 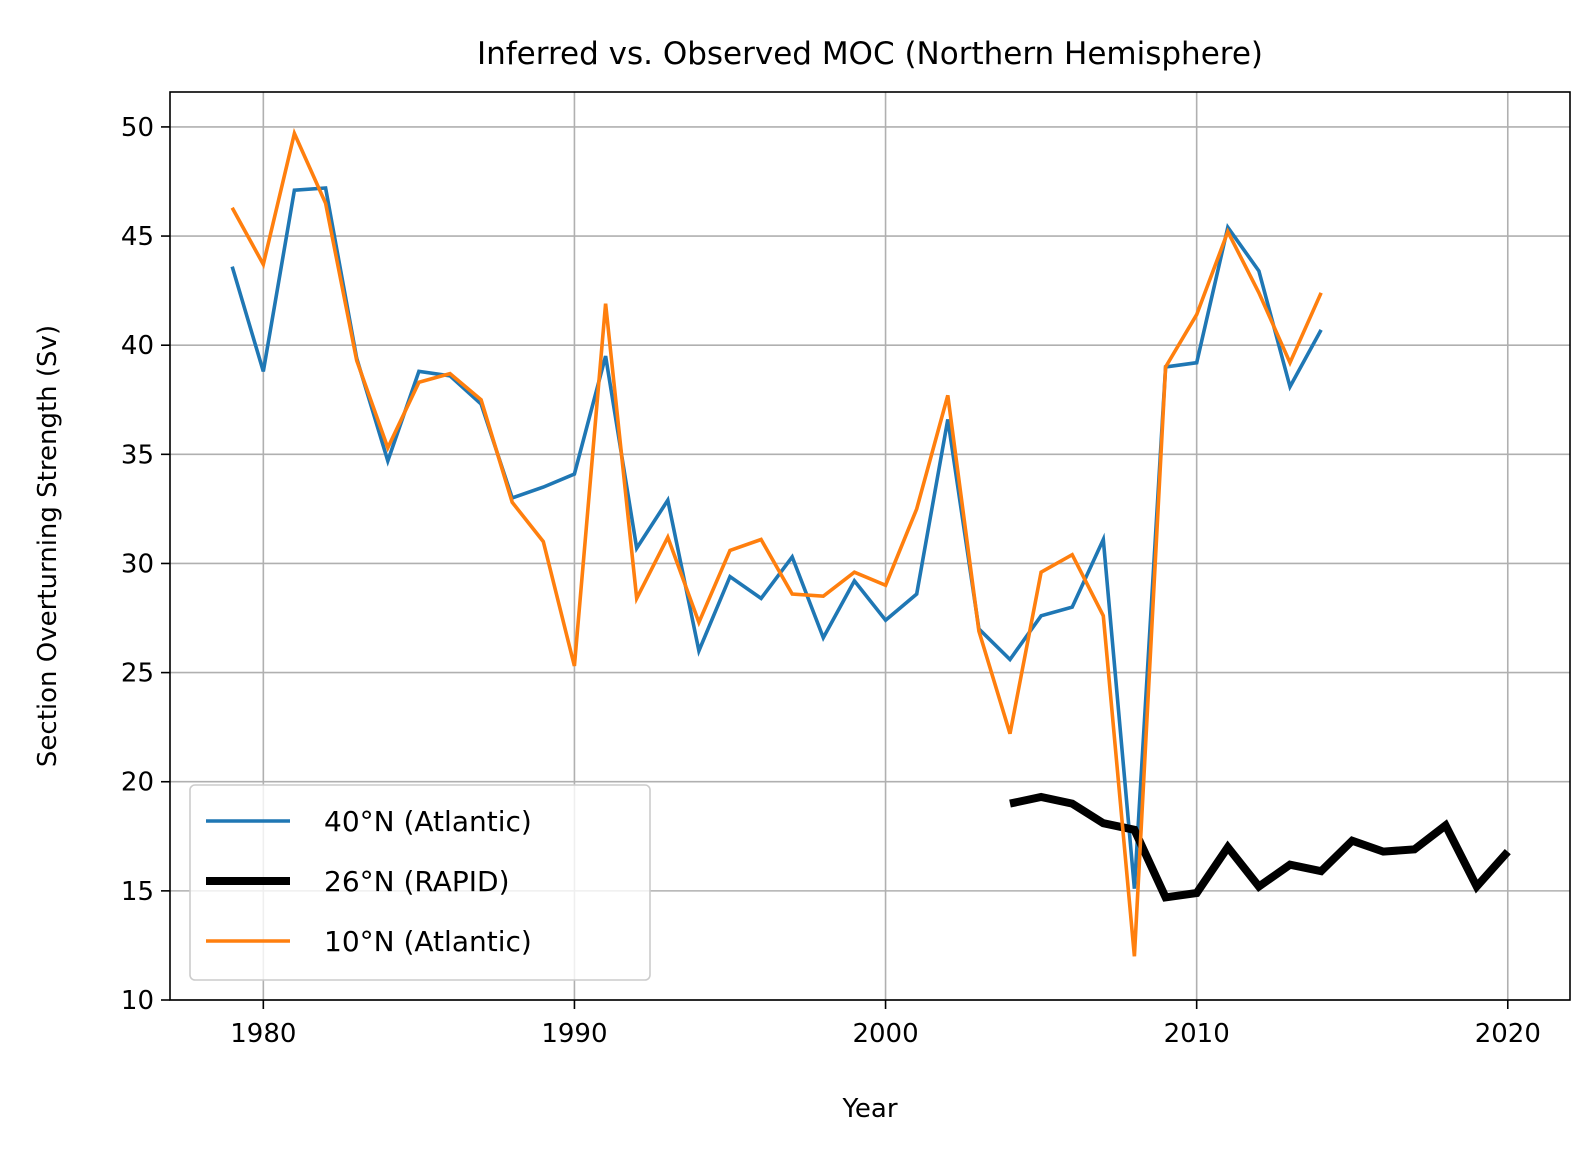 I want to click on x-axis-label: Year, so click(x=869, y=1109).